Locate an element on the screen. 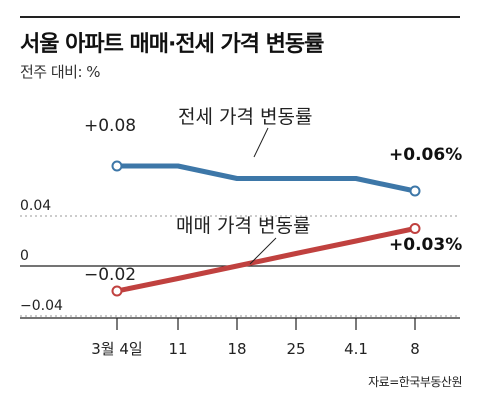 This screenshot has height=410, width=480. x-tick-label: 11 is located at coordinates (177, 349).